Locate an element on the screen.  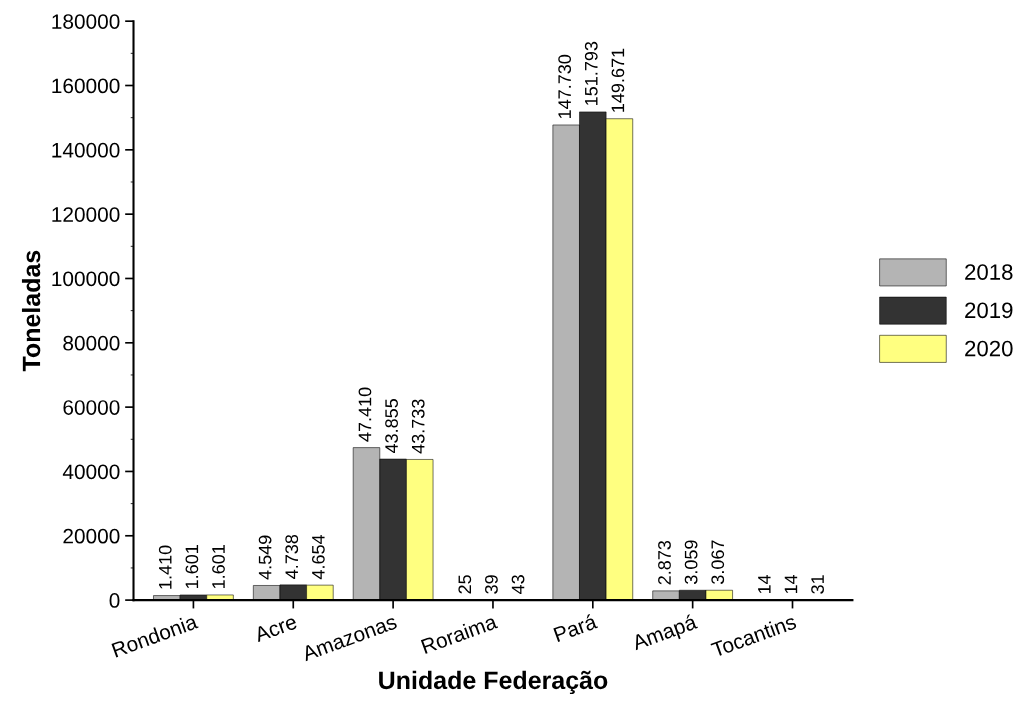
data-label: 147.730 is located at coordinates (565, 86).